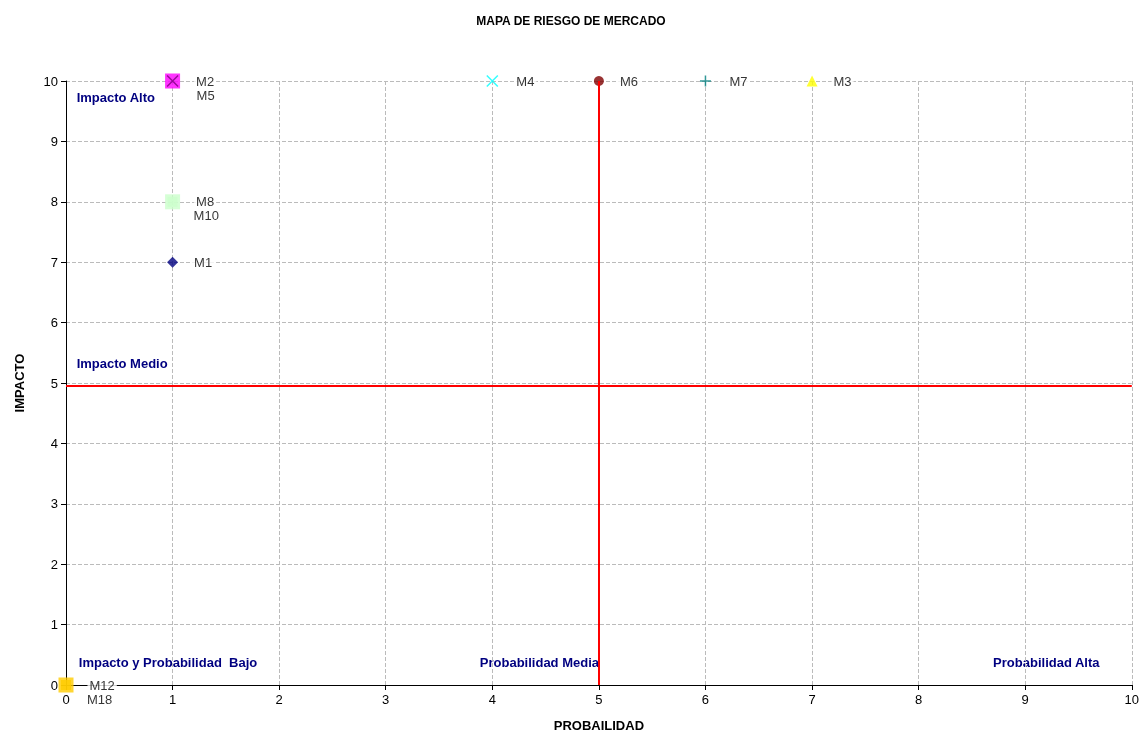 The image size is (1142, 742). Describe the element at coordinates (842, 81) in the screenshot. I see `series-label: M3` at that location.